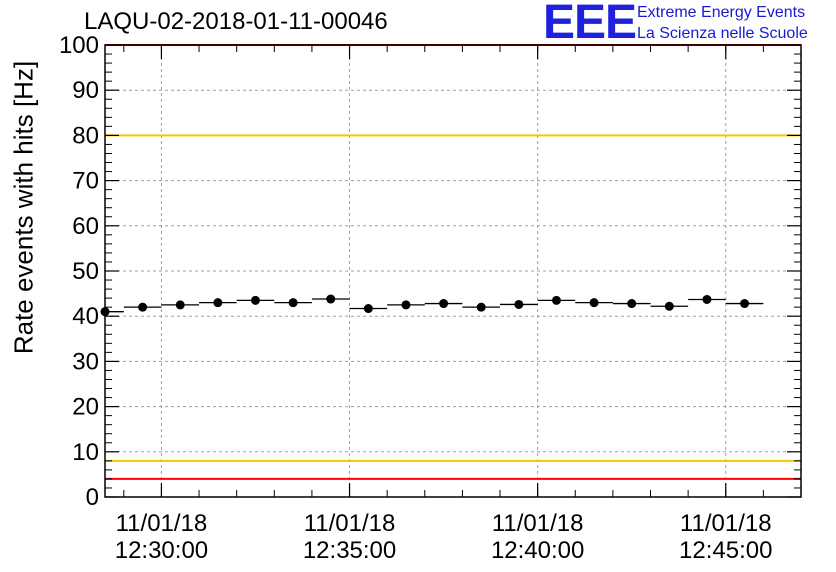  I want to click on eee-logo: EEE, so click(590, 24).